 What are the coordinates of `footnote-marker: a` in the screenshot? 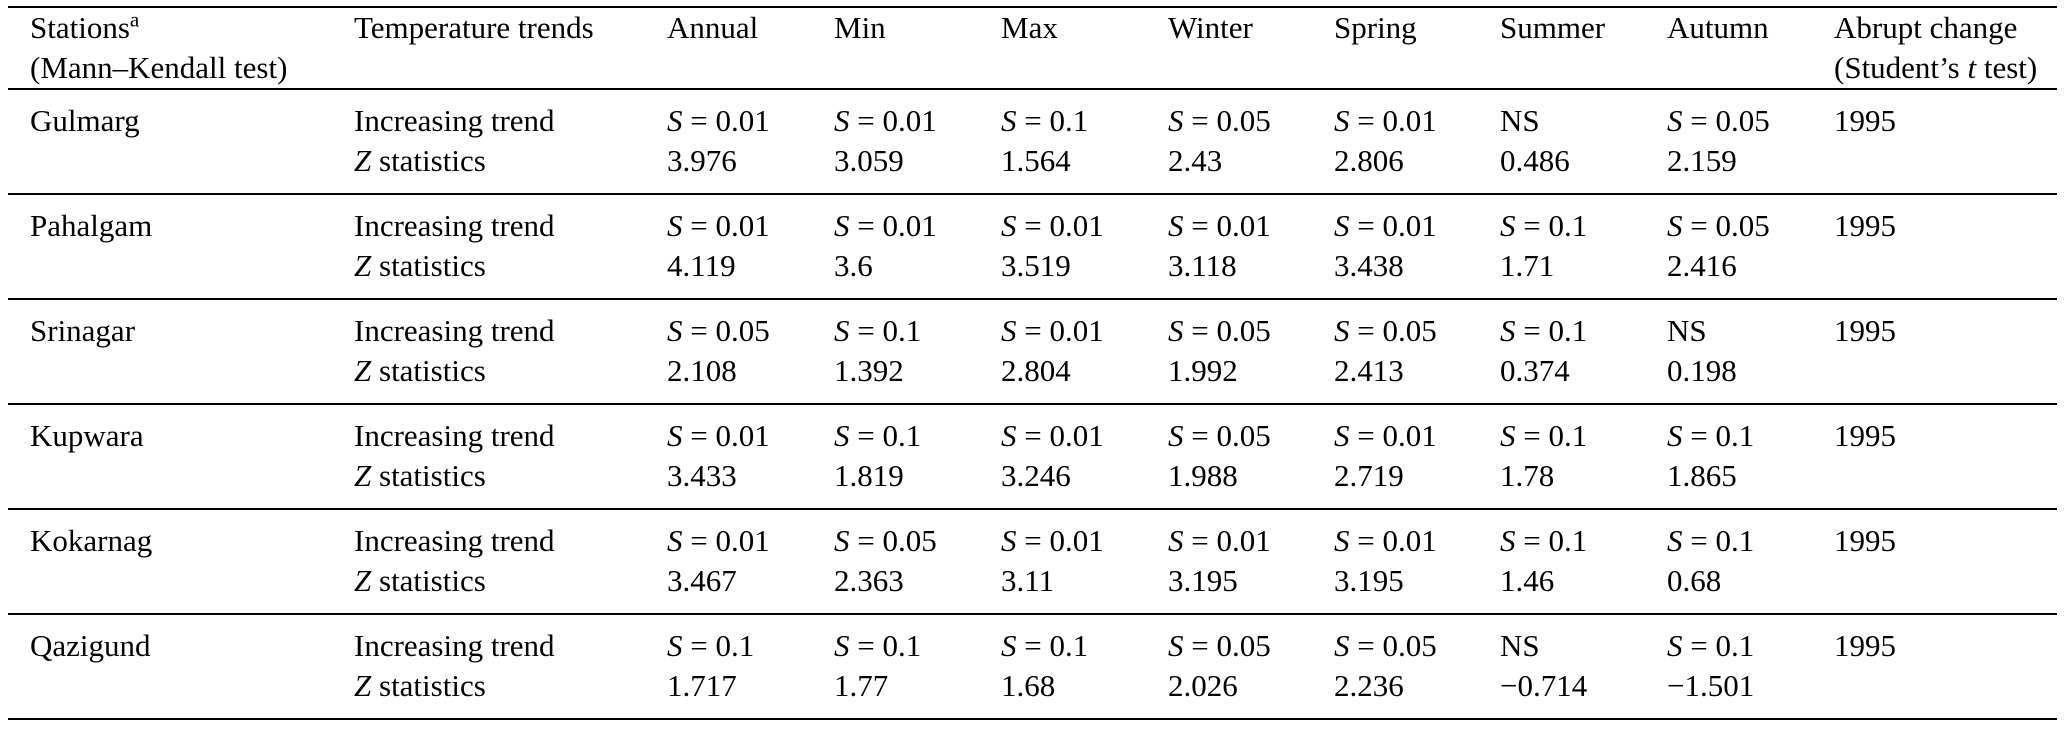 It's located at (134, 19).